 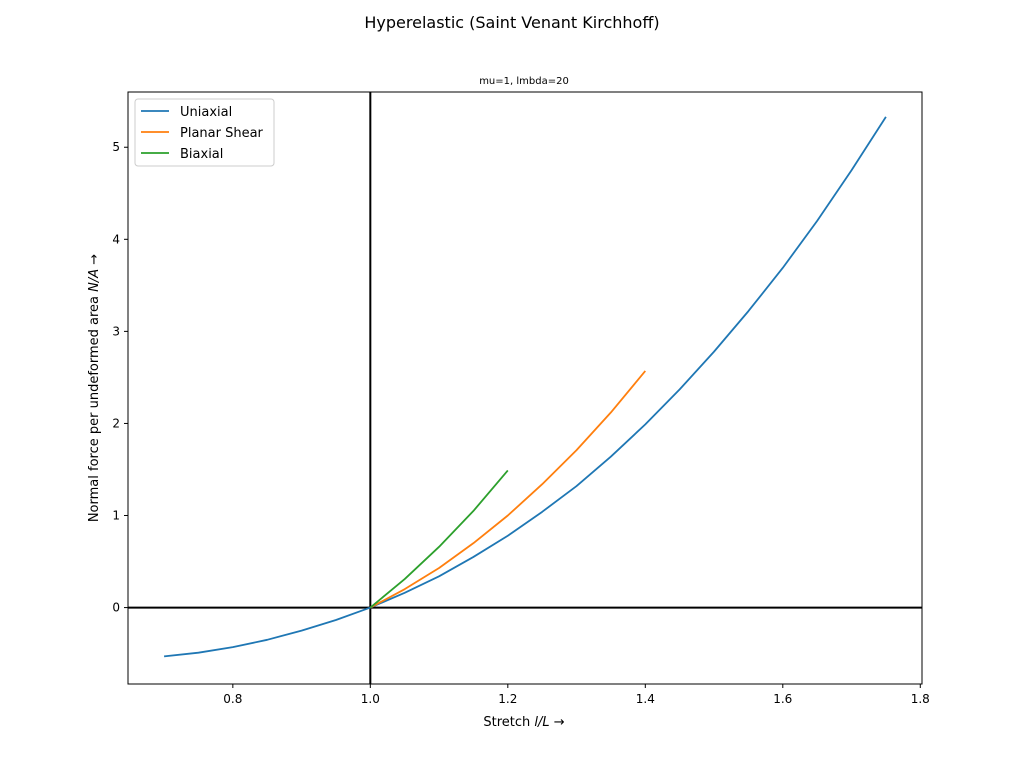 I want to click on x-tick-label: 1.6, so click(x=782, y=699).